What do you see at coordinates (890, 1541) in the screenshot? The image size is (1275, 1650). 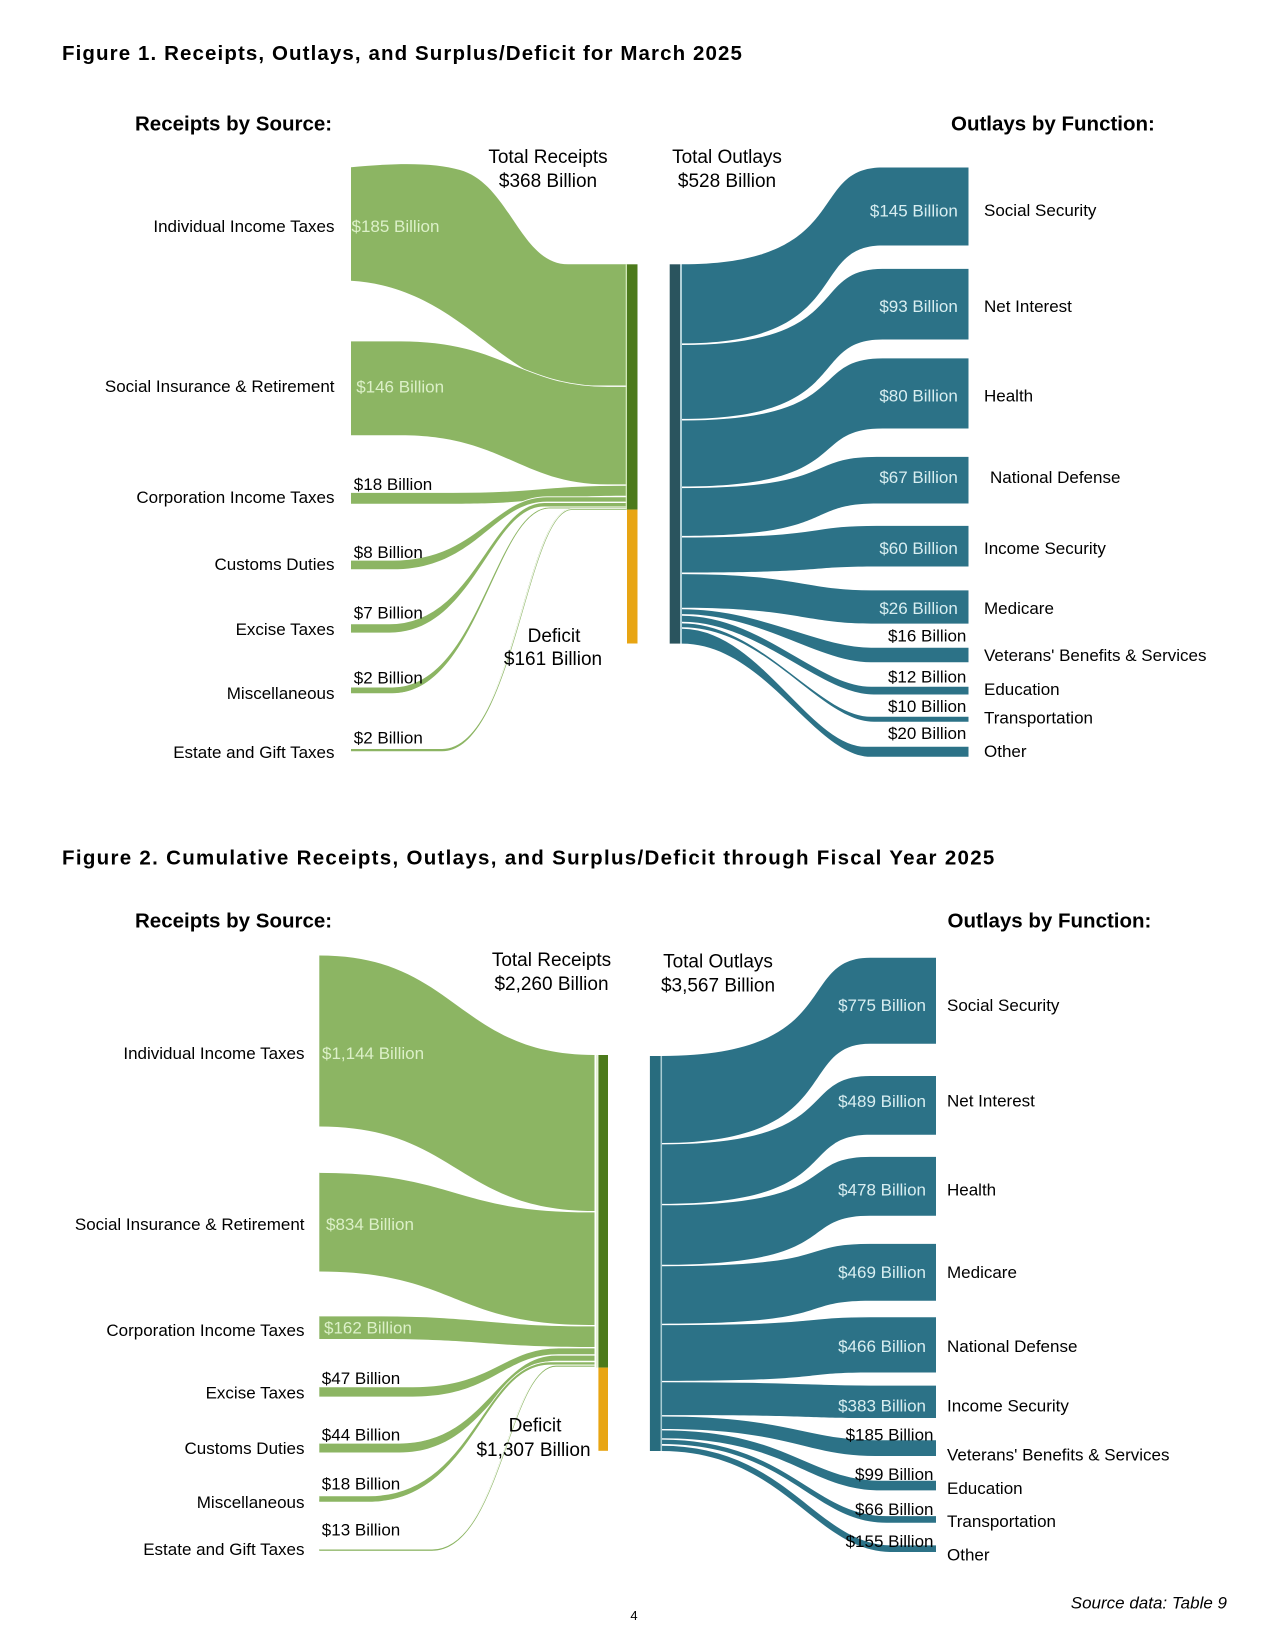 I see `svg-text: $155 Billion` at bounding box center [890, 1541].